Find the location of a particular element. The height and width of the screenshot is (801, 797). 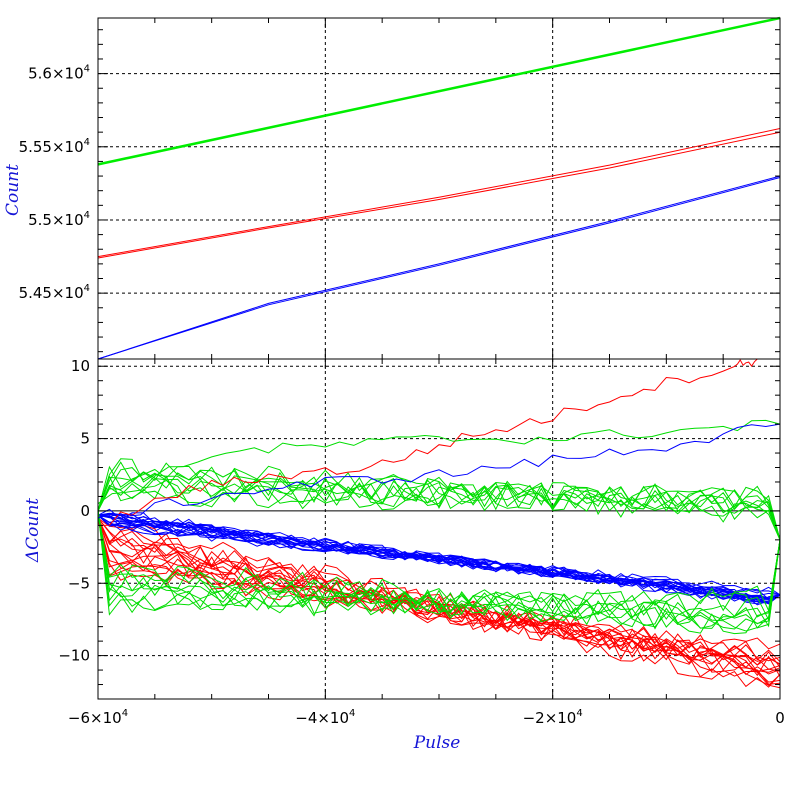

top-y-axis-title: Count is located at coordinates (13, 190).